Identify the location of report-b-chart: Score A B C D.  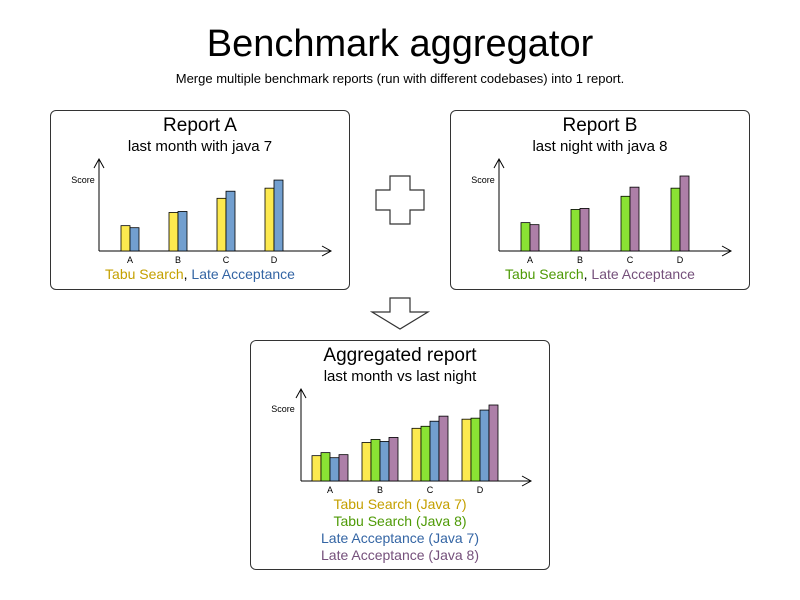
(602, 211).